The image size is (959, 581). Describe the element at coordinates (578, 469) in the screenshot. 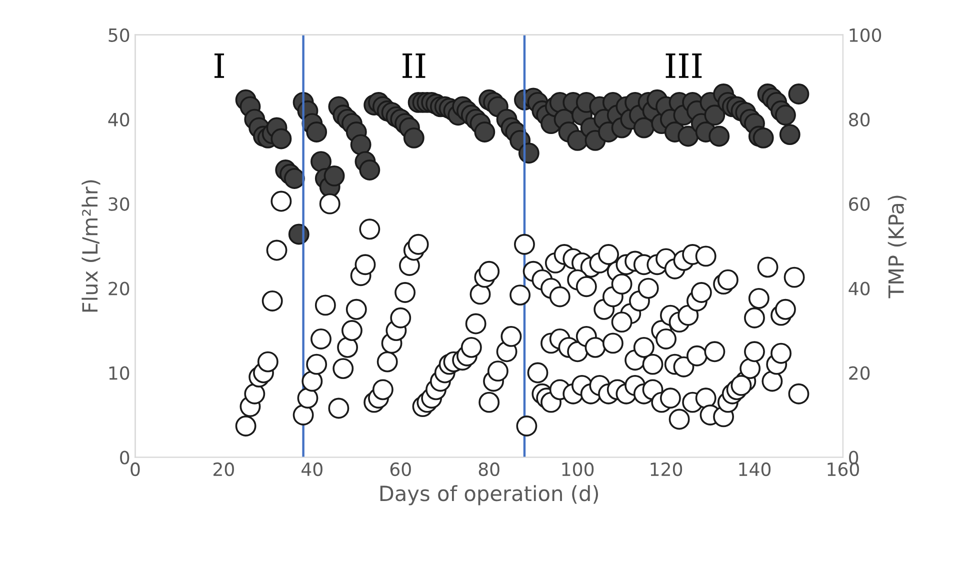

I see `x-tick-label: 100` at that location.